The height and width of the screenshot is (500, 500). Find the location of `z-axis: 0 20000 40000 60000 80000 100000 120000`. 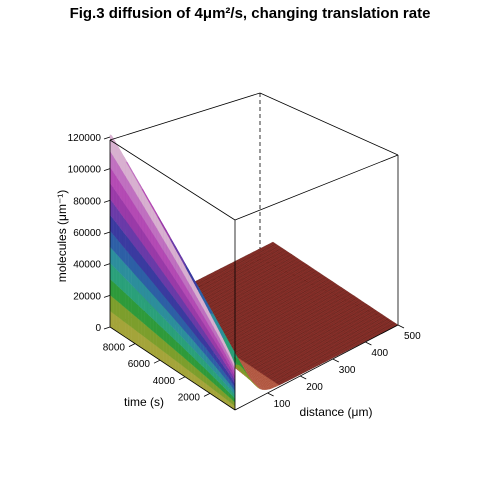

z-axis: 0 20000 40000 60000 80000 100000 120000 is located at coordinates (89, 233).